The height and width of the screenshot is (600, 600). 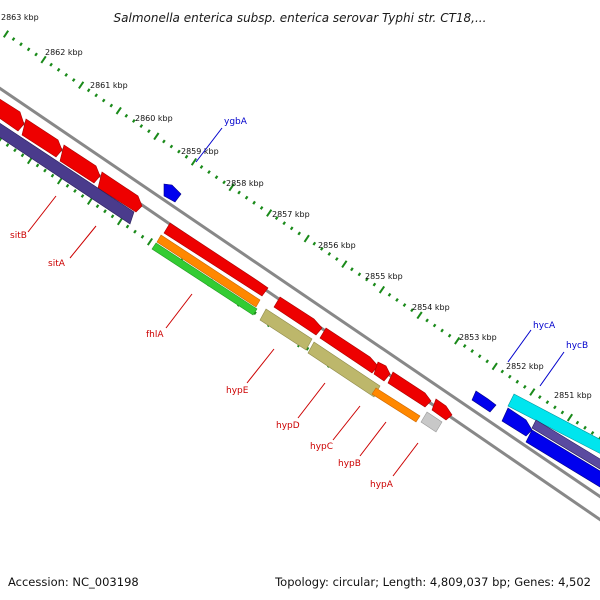 I want to click on gene-label-hypE: hypE, so click(x=237, y=391).